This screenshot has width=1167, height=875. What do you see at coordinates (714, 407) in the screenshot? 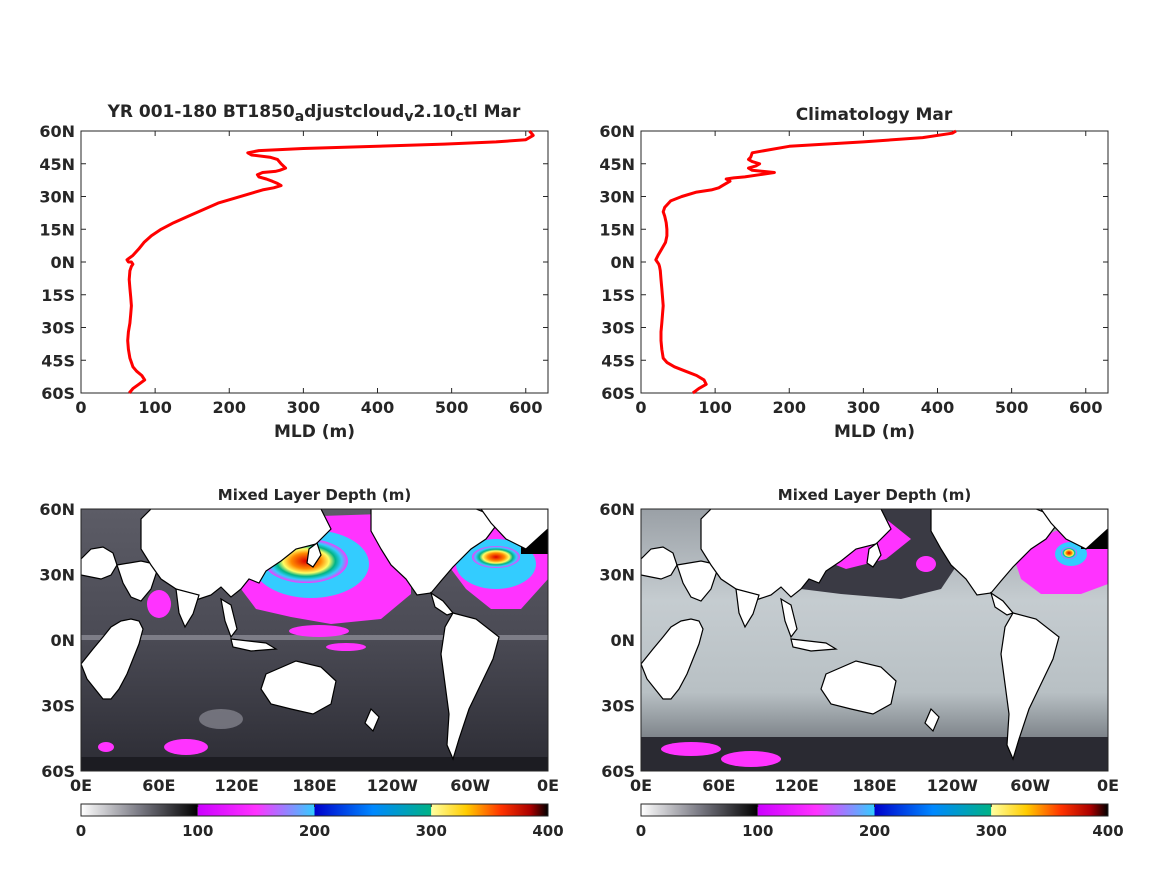
I see `x-tick-label: 100` at bounding box center [714, 407].